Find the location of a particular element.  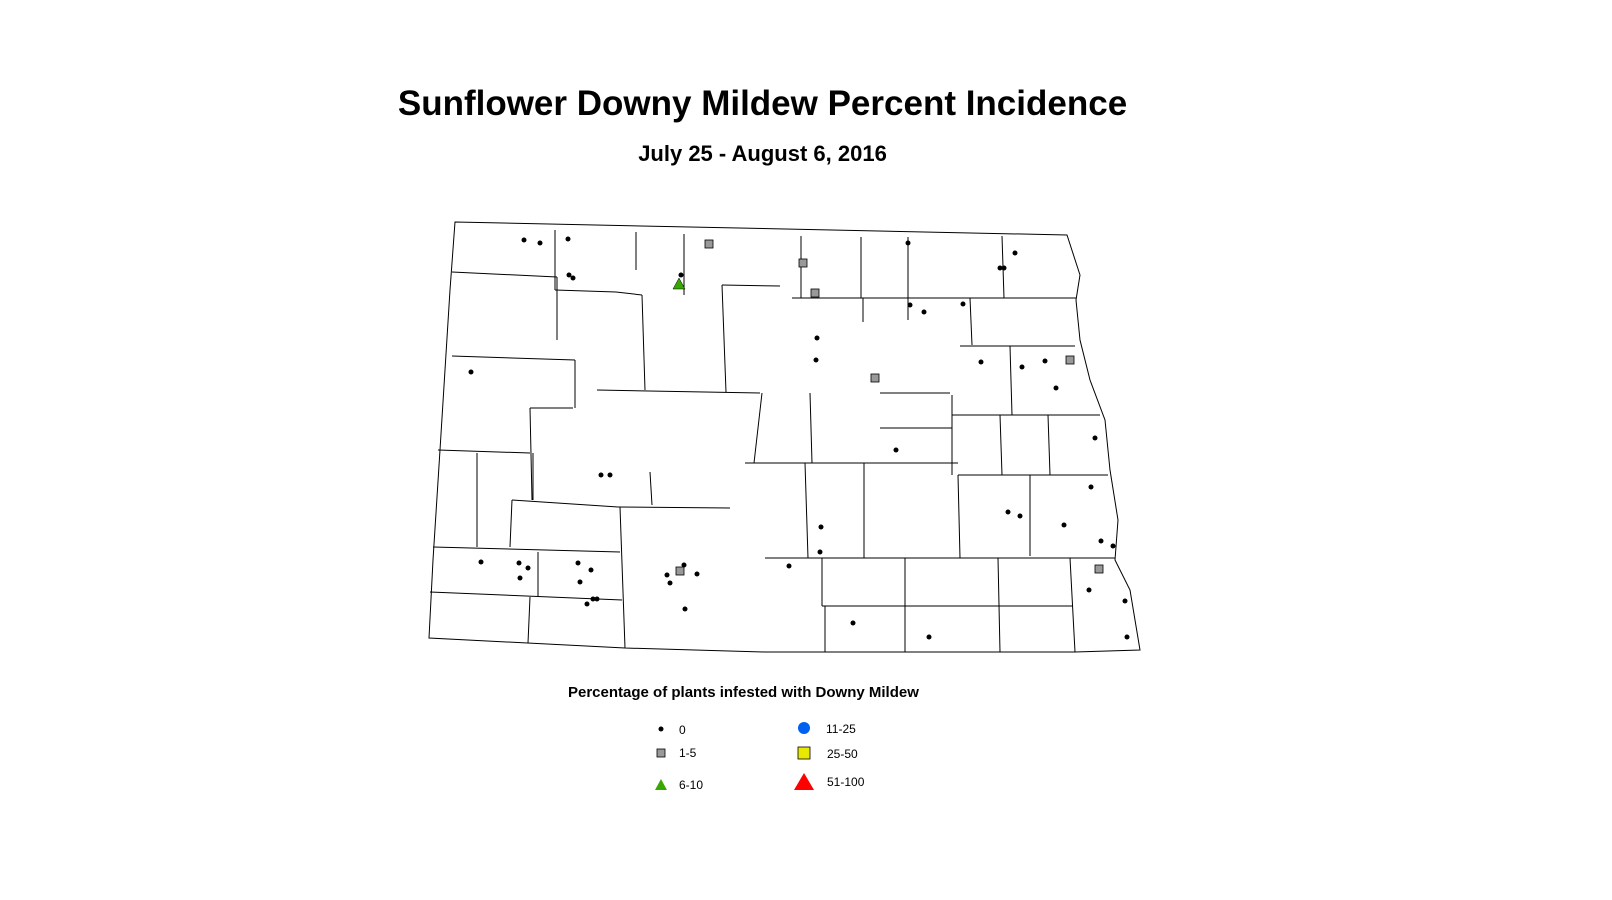

legend-yellow-square-icon is located at coordinates (804, 753).